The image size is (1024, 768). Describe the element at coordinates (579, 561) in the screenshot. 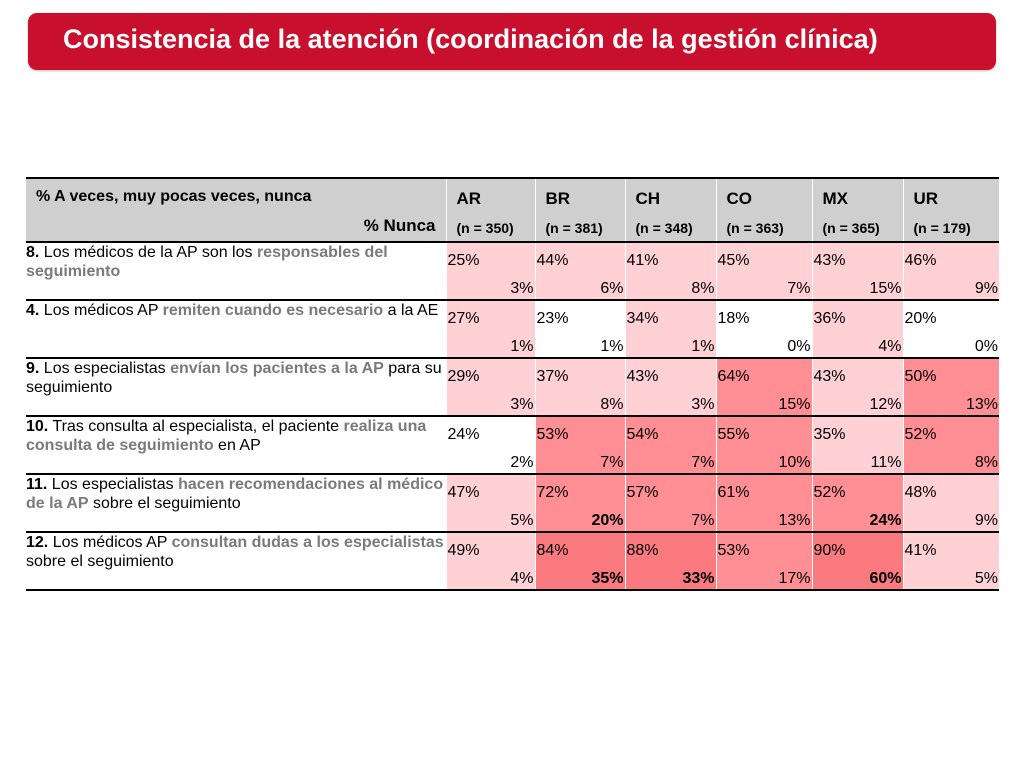

I see `value-cell: 84% 35%` at that location.